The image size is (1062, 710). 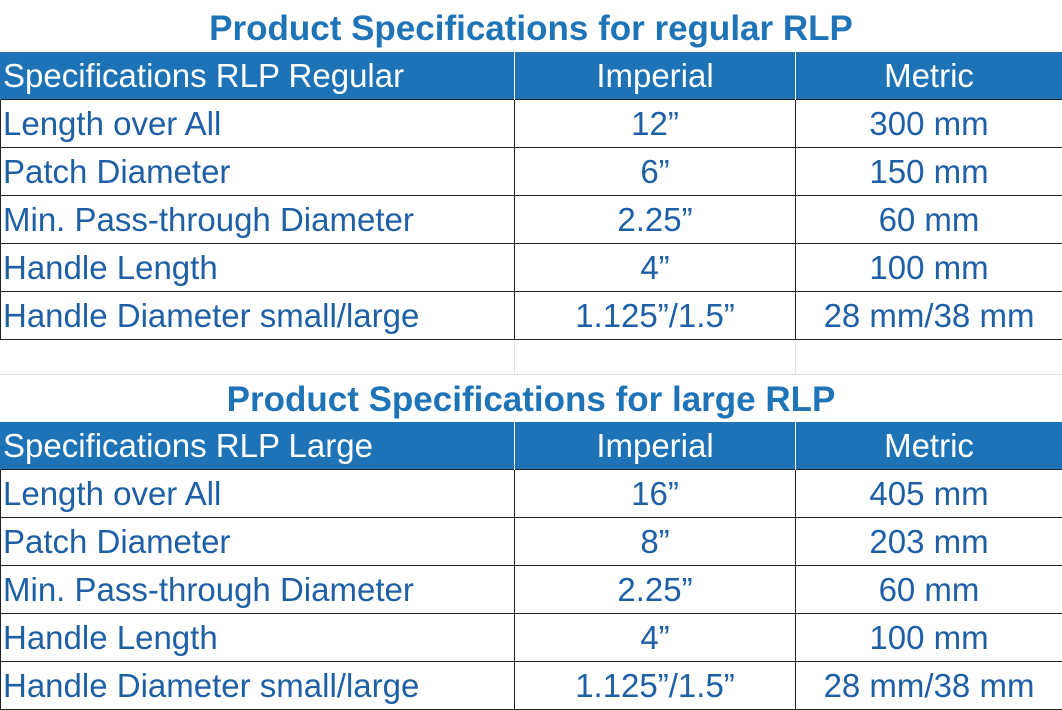 What do you see at coordinates (655, 542) in the screenshot?
I see `imperial-value-cell: 8”` at bounding box center [655, 542].